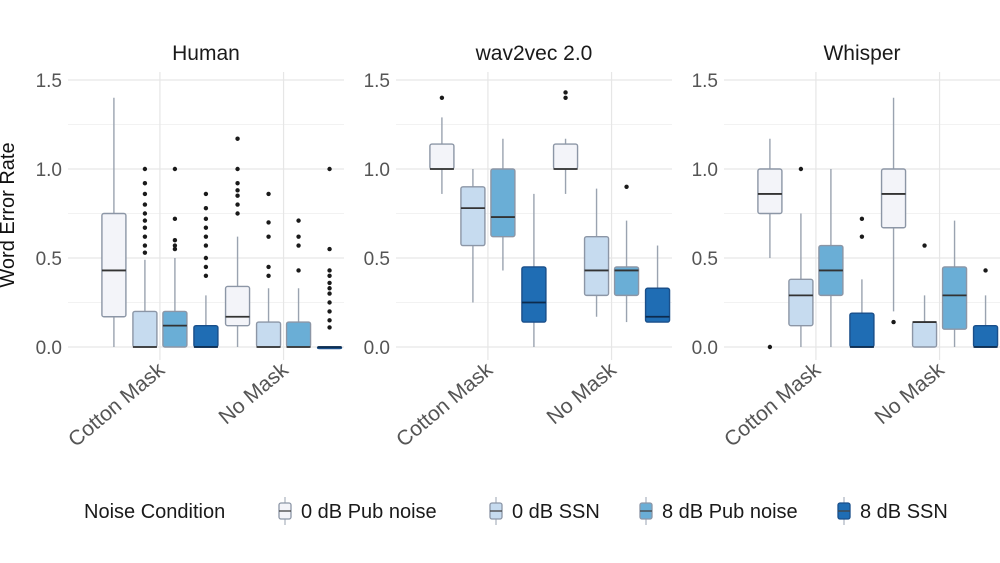 The height and width of the screenshot is (563, 1000). Describe the element at coordinates (904, 512) in the screenshot. I see `legend-label: 8 dB SSN` at that location.